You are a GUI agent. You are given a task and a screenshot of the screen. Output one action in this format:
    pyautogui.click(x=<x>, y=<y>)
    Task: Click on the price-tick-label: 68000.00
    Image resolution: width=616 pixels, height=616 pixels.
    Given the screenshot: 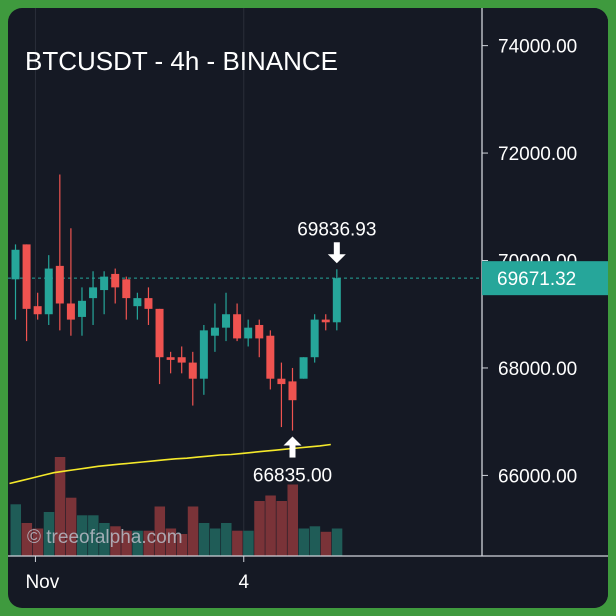 What is the action you would take?
    pyautogui.click(x=537, y=369)
    